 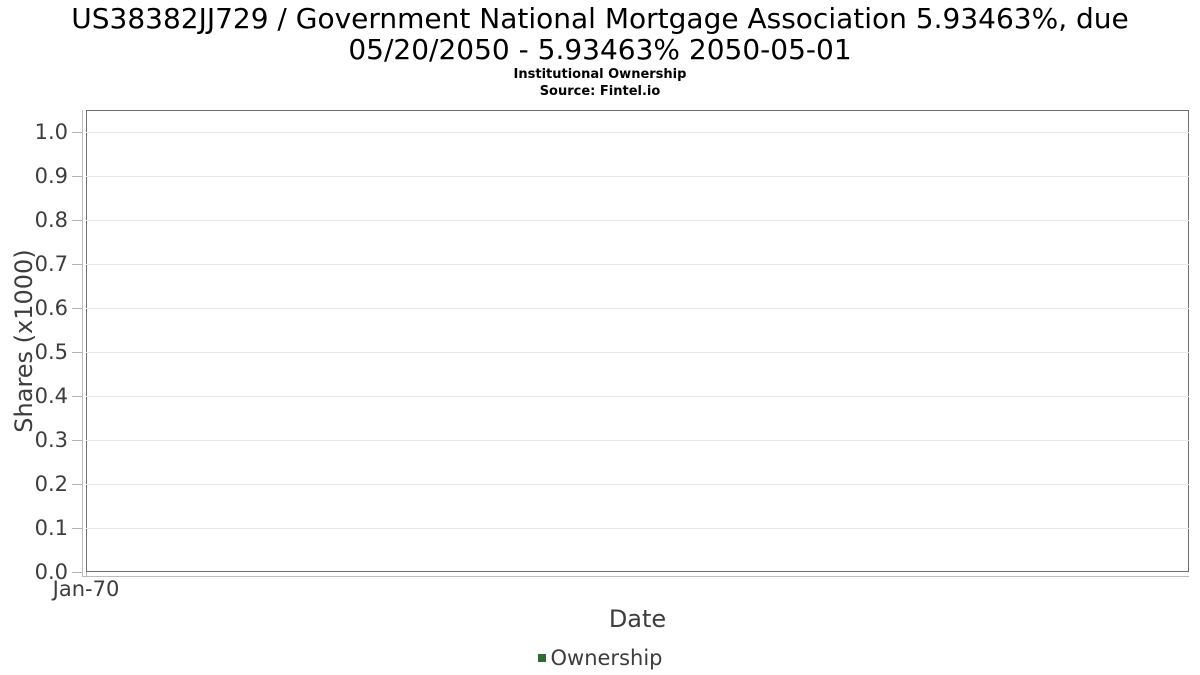 I want to click on legend: Ownership, so click(x=600, y=658).